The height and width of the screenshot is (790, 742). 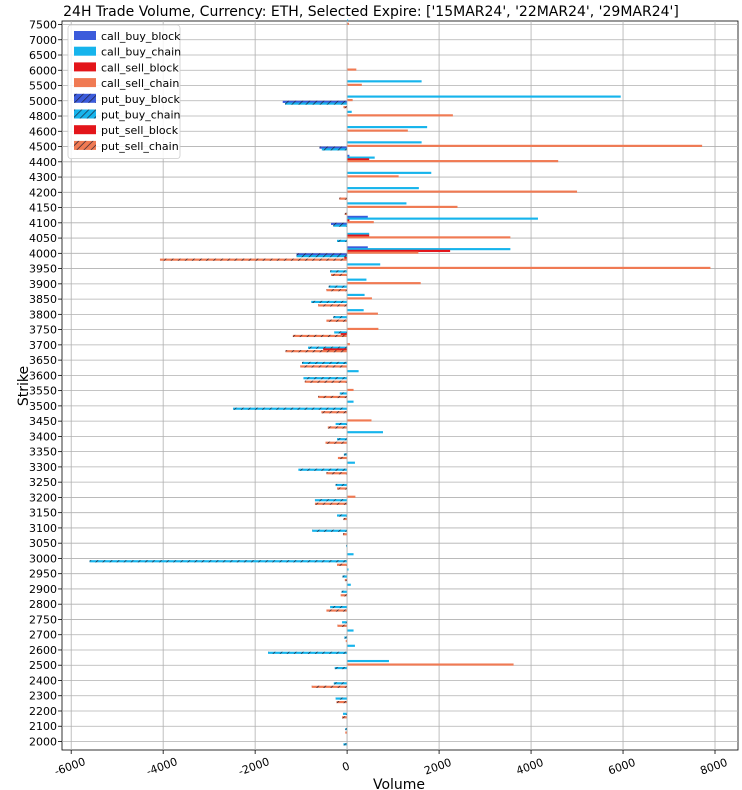 What do you see at coordinates (43, 665) in the screenshot?
I see `y-tick-label: 2500` at bounding box center [43, 665].